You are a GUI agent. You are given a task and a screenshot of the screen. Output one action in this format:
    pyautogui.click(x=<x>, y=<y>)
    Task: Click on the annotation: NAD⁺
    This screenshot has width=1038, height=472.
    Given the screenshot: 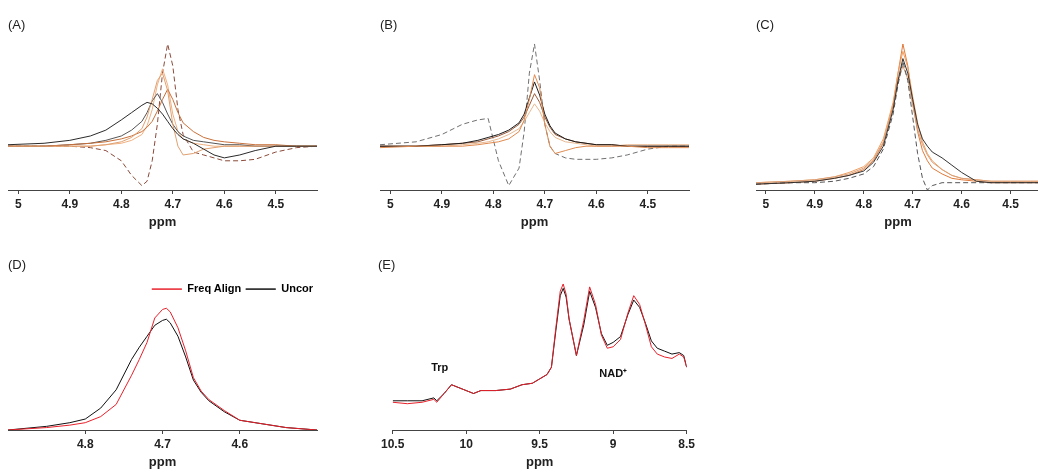 What is the action you would take?
    pyautogui.click(x=613, y=373)
    